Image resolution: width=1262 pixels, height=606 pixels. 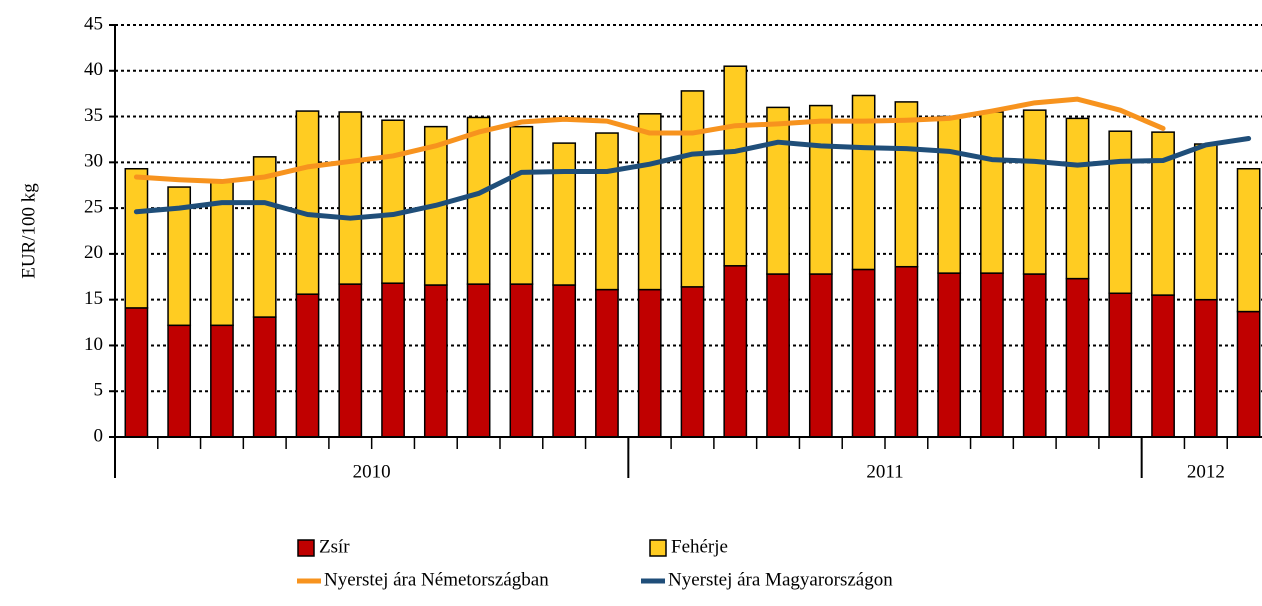 What do you see at coordinates (780, 579) in the screenshot?
I see `legend-label: Nyerstej ára Magyarországon` at bounding box center [780, 579].